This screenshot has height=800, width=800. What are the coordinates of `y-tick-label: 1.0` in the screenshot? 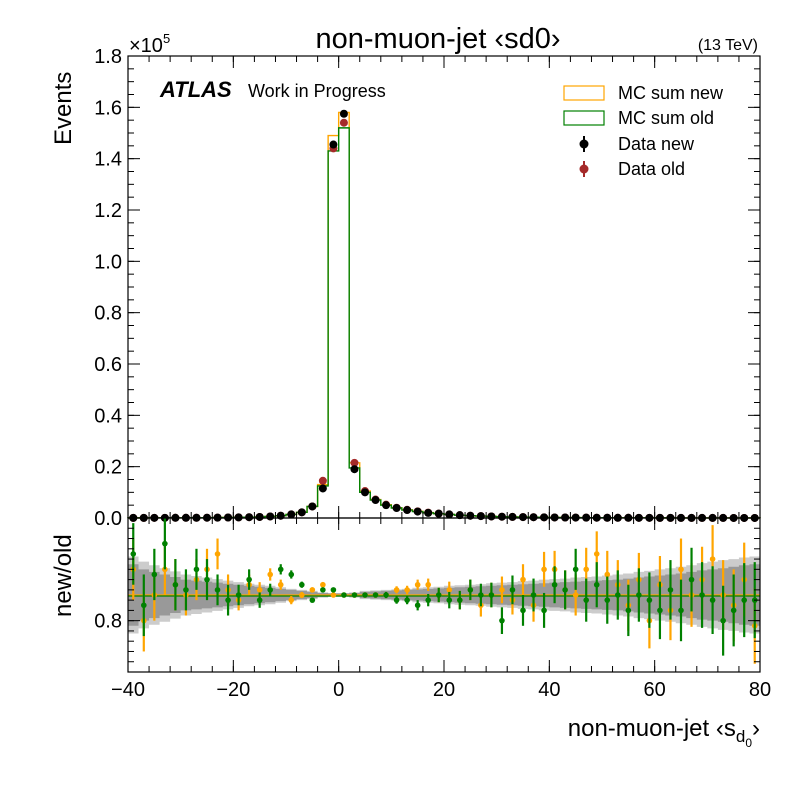 It's located at (108, 262).